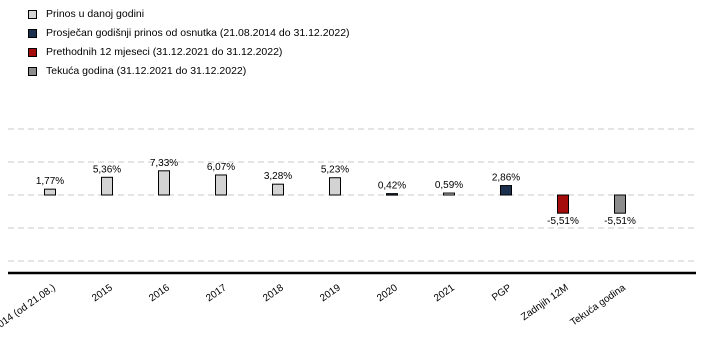 Image resolution: width=704 pixels, height=345 pixels. I want to click on data-label: 7,33%, so click(164, 163).